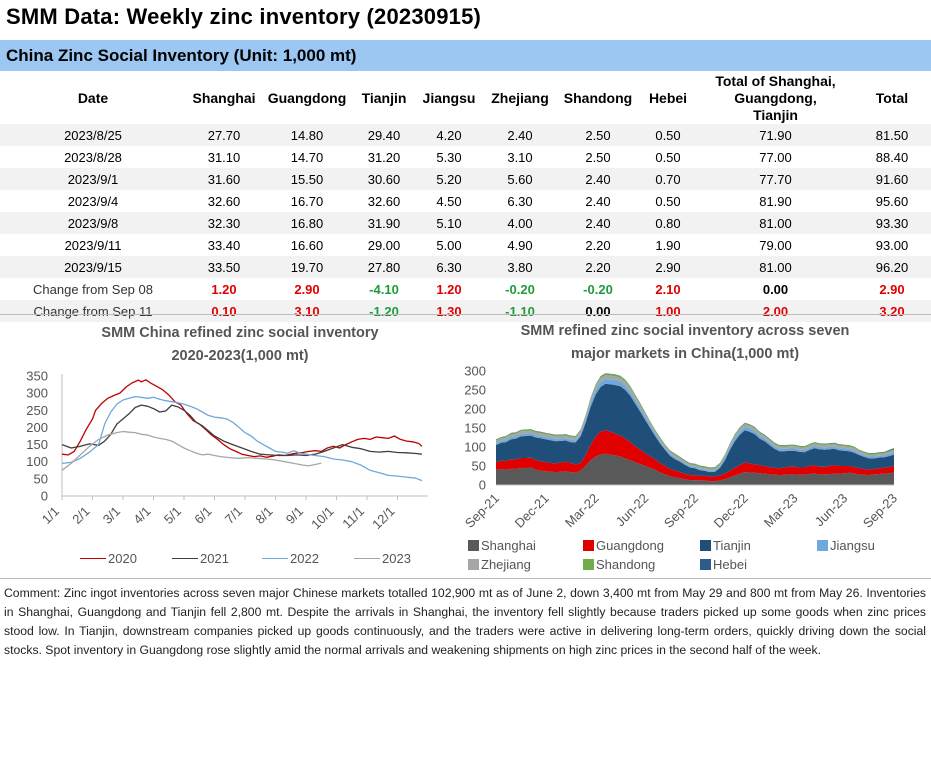  I want to click on legend-label: Zhejiang, so click(506, 564).